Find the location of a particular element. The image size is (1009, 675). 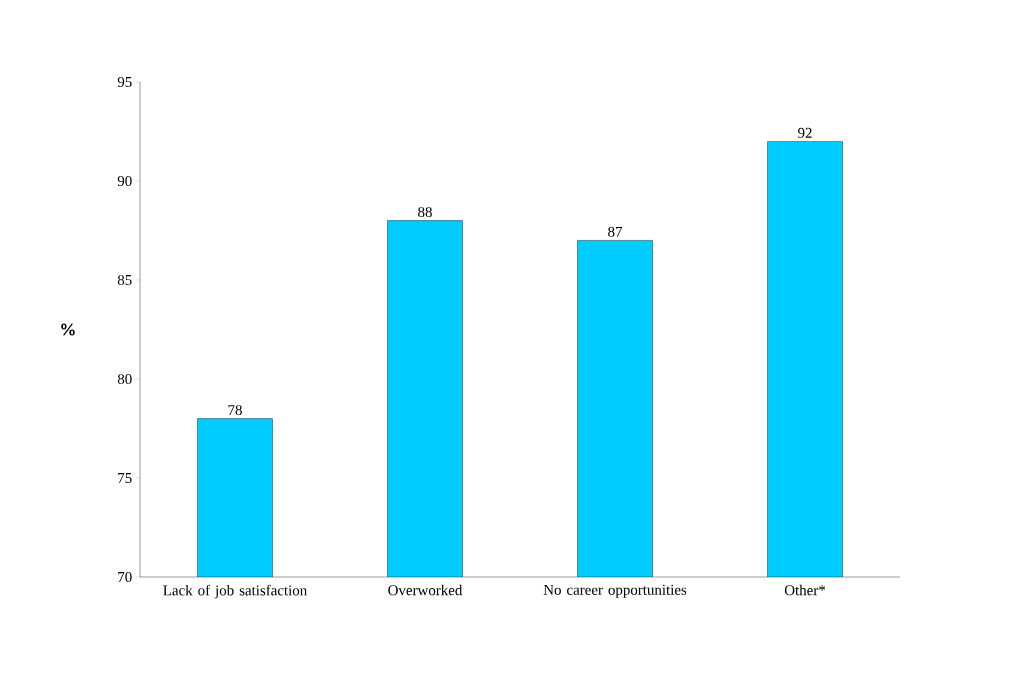

y-tick-label: 75 is located at coordinates (125, 478).